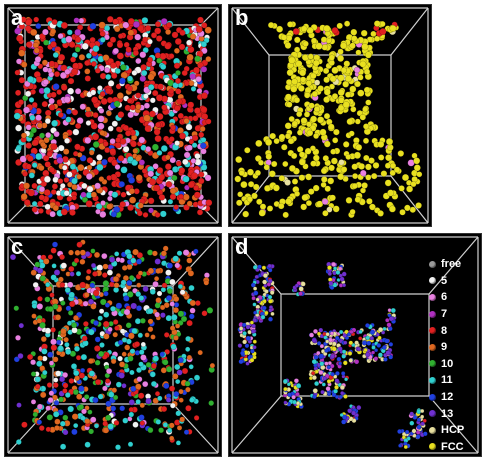 The width and height of the screenshot is (486, 461). I want to click on legend-item-7: 7, so click(455, 314).